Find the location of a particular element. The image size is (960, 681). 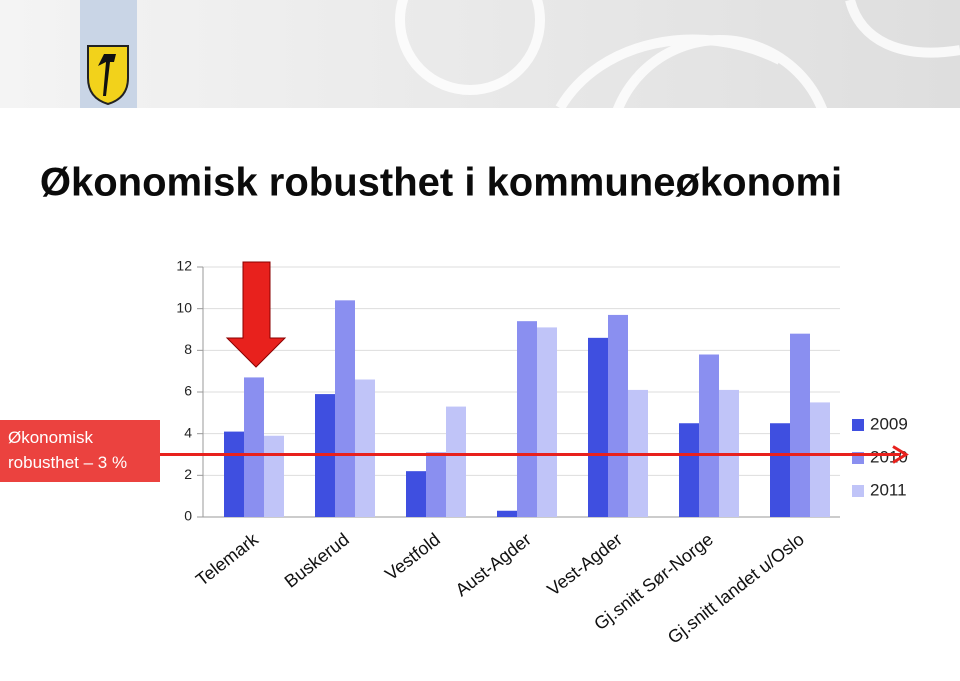

threshold-label-box is located at coordinates (80, 451).